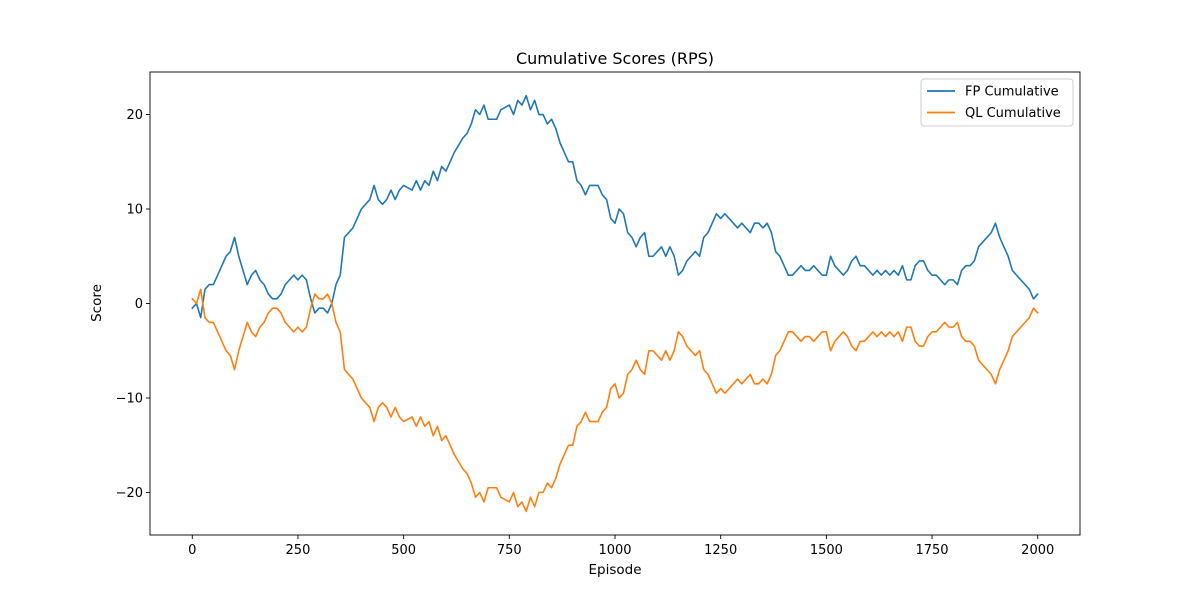 This screenshot has width=1200, height=600. I want to click on y-tick-label: −10, so click(129, 398).